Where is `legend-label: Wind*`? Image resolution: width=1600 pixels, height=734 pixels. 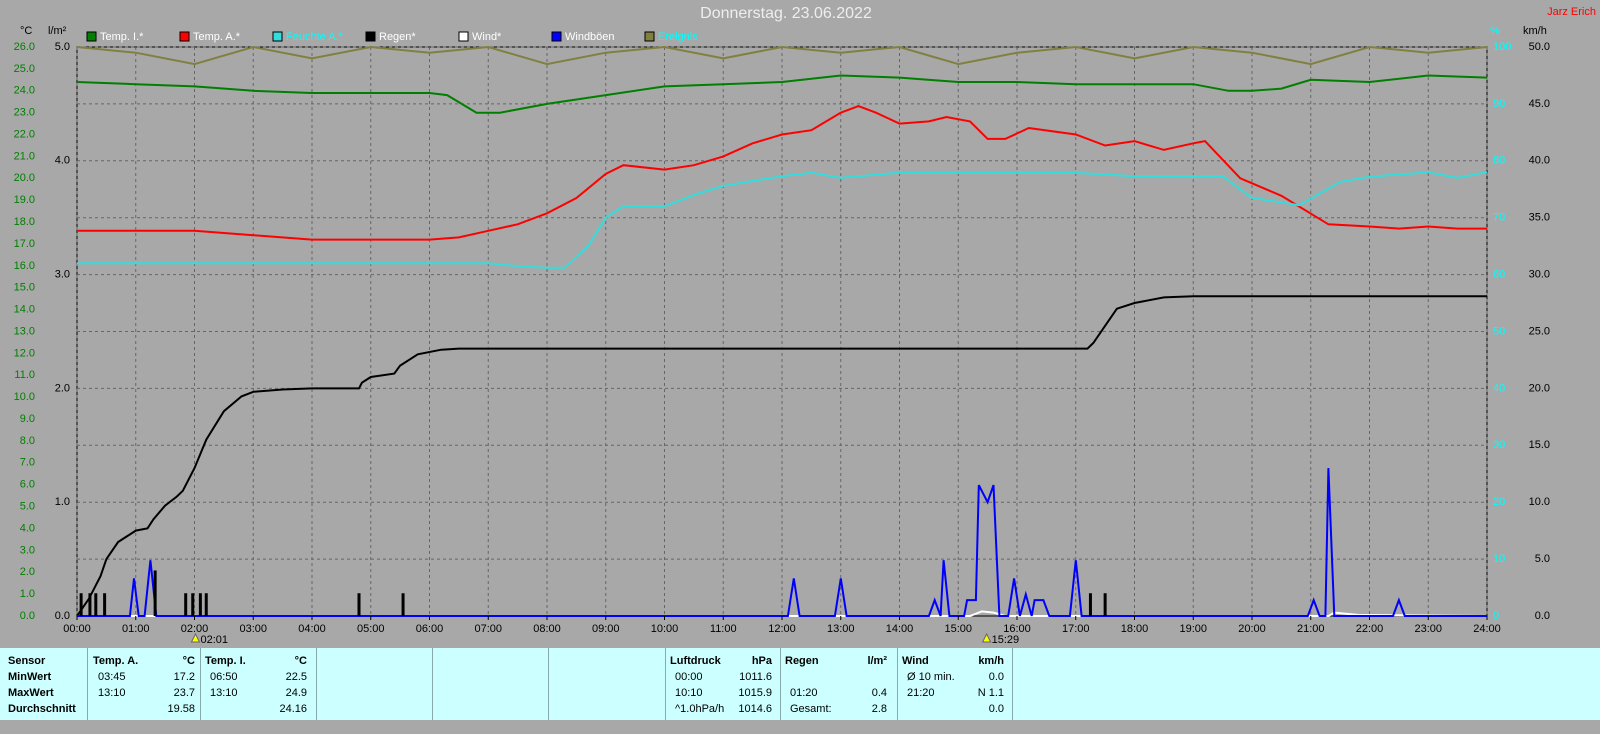 legend-label: Wind* is located at coordinates (487, 37).